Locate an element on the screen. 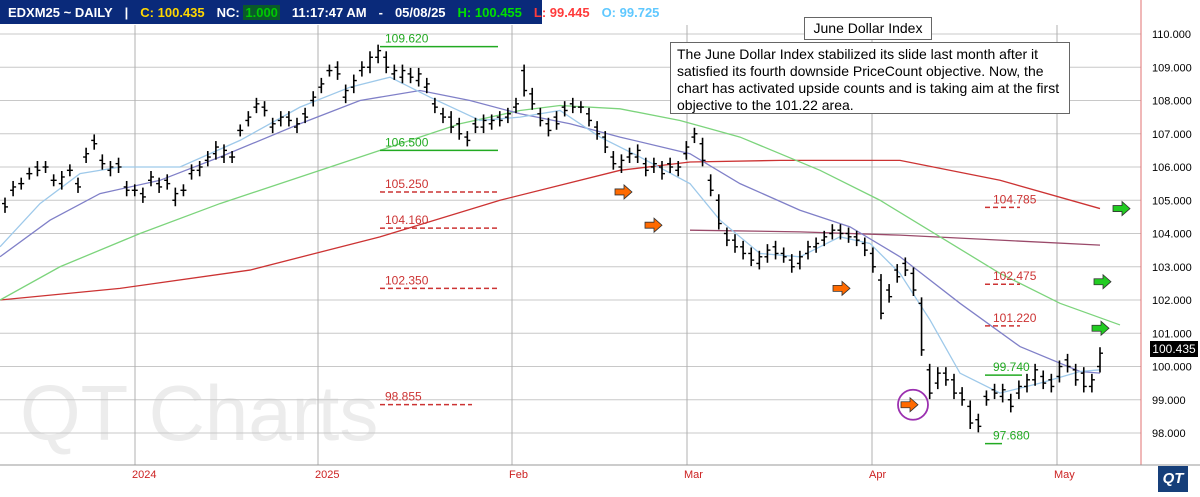 Image resolution: width=1200 pixels, height=497 pixels. x-tick-label: Apr is located at coordinates (877, 475).